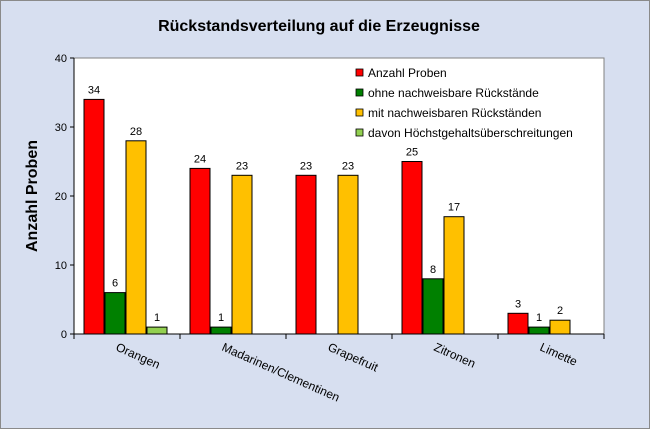 The height and width of the screenshot is (429, 650). What do you see at coordinates (32, 196) in the screenshot?
I see `y-axis-label: Anzahl Proben` at bounding box center [32, 196].